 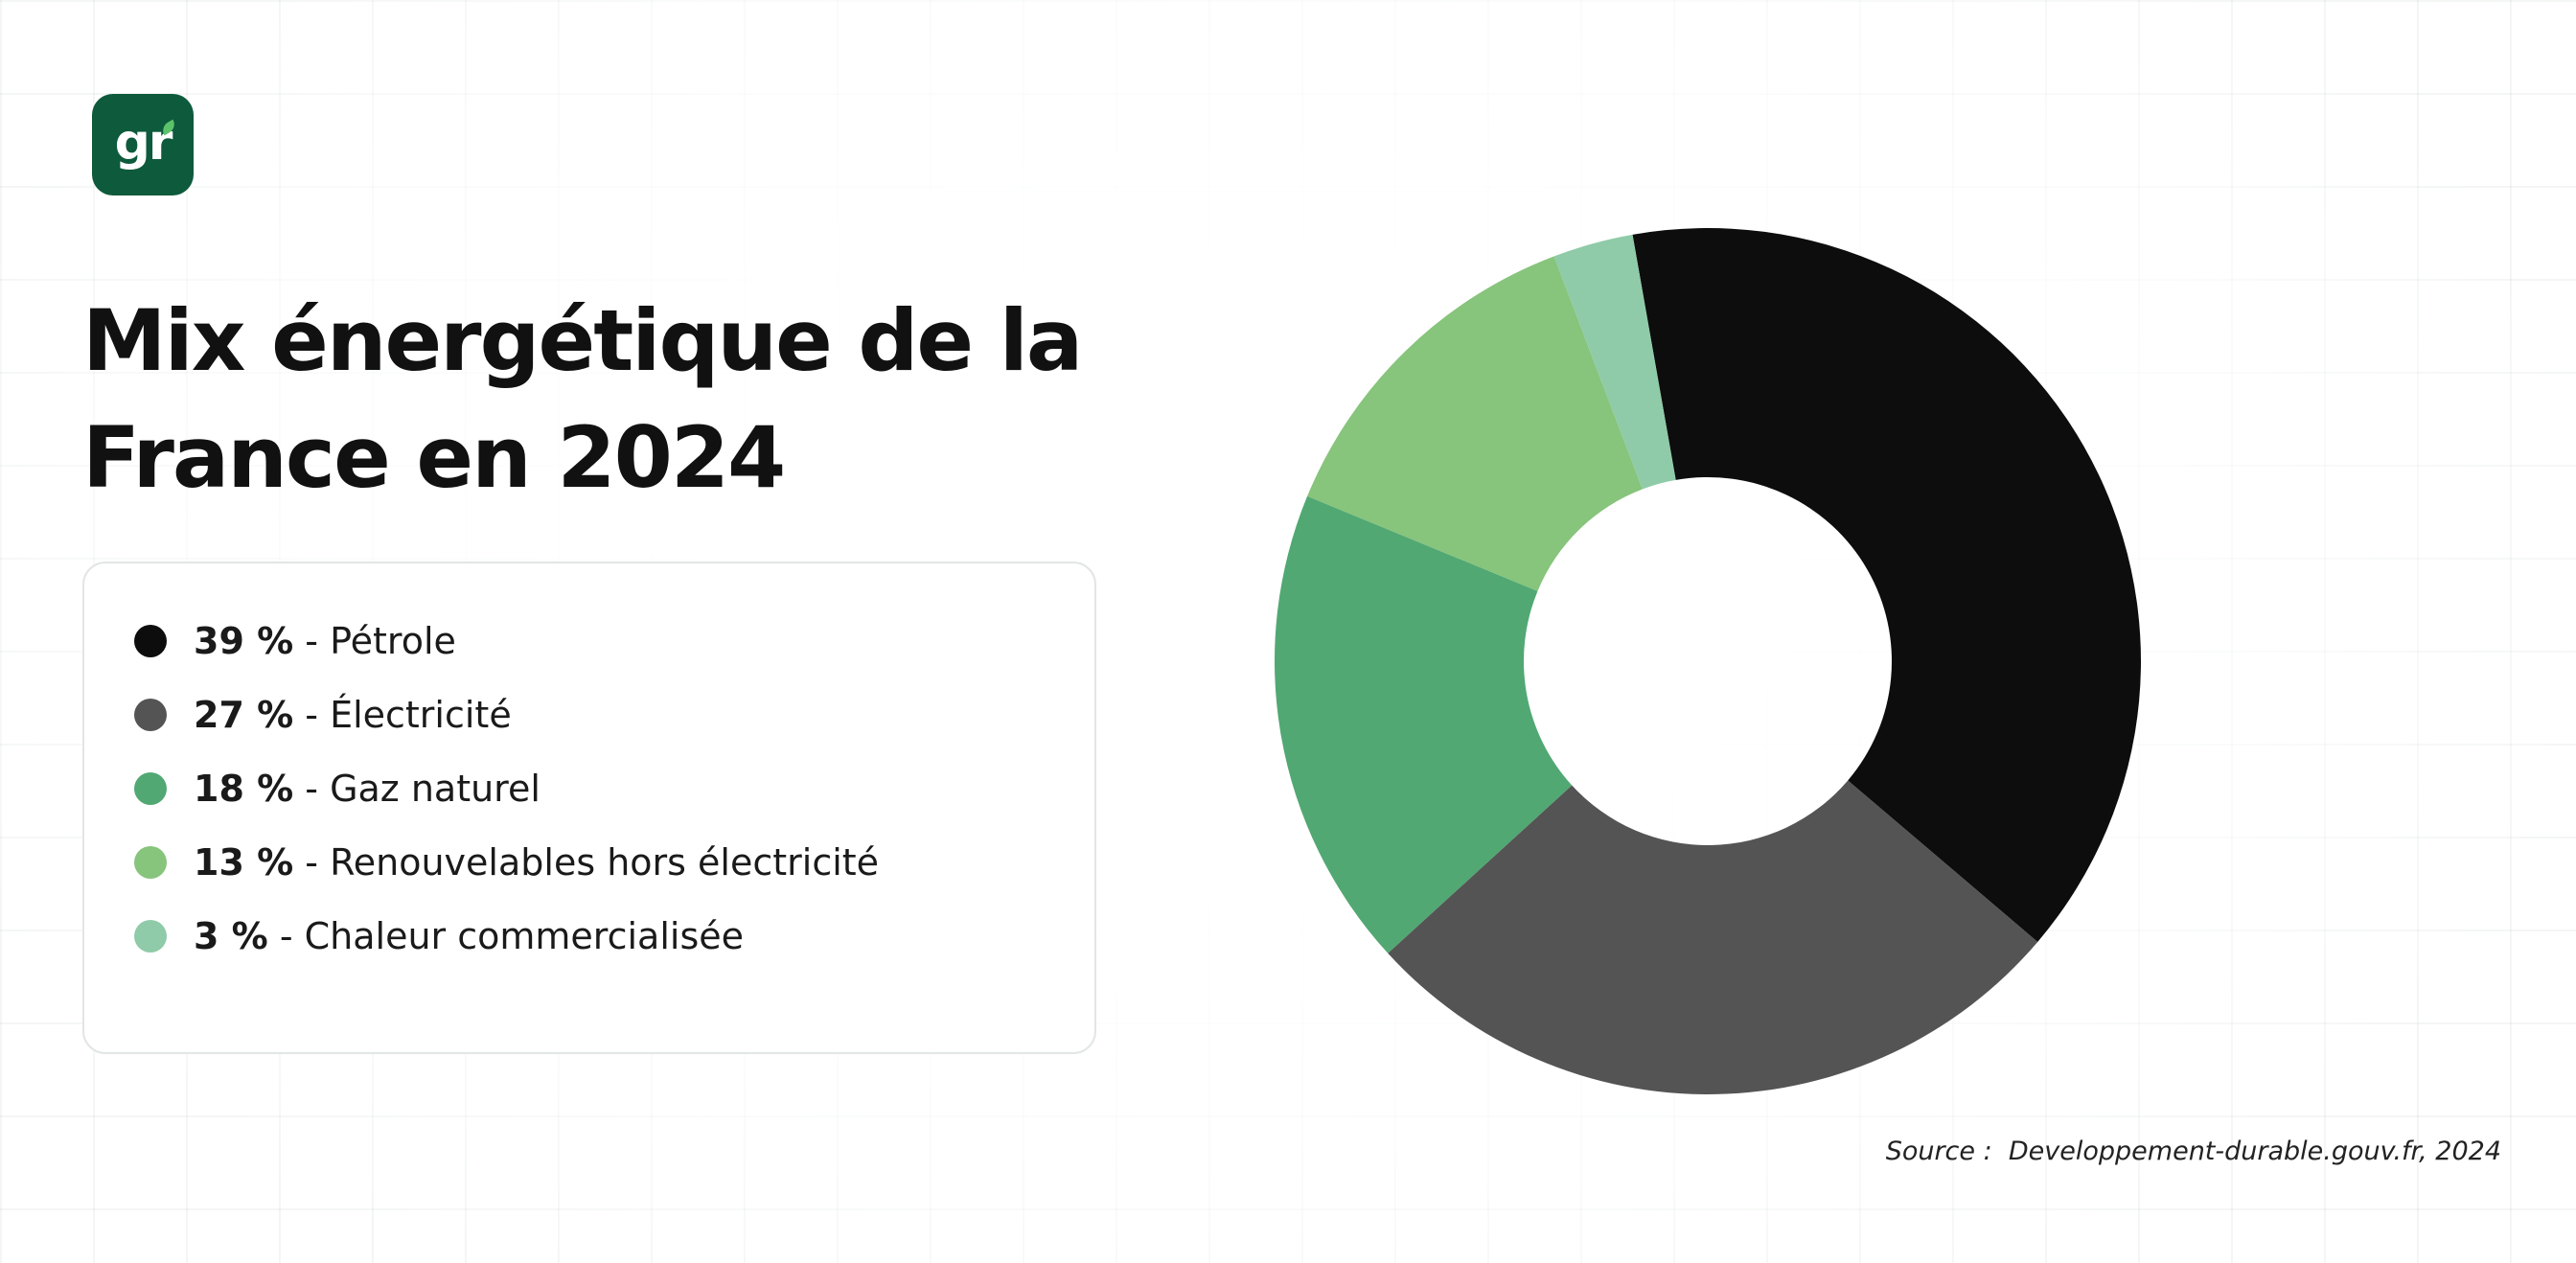 I want to click on legend-label: Pétrole, so click(x=393, y=641).